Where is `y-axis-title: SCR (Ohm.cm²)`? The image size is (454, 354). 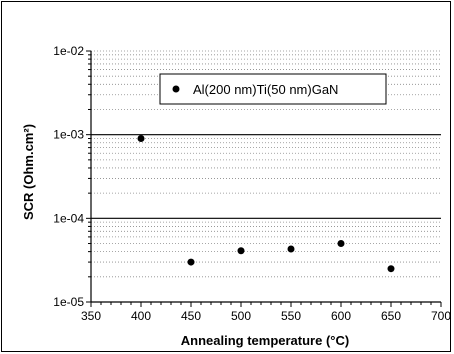 y-axis-title: SCR (Ohm.cm²) is located at coordinates (28, 172).